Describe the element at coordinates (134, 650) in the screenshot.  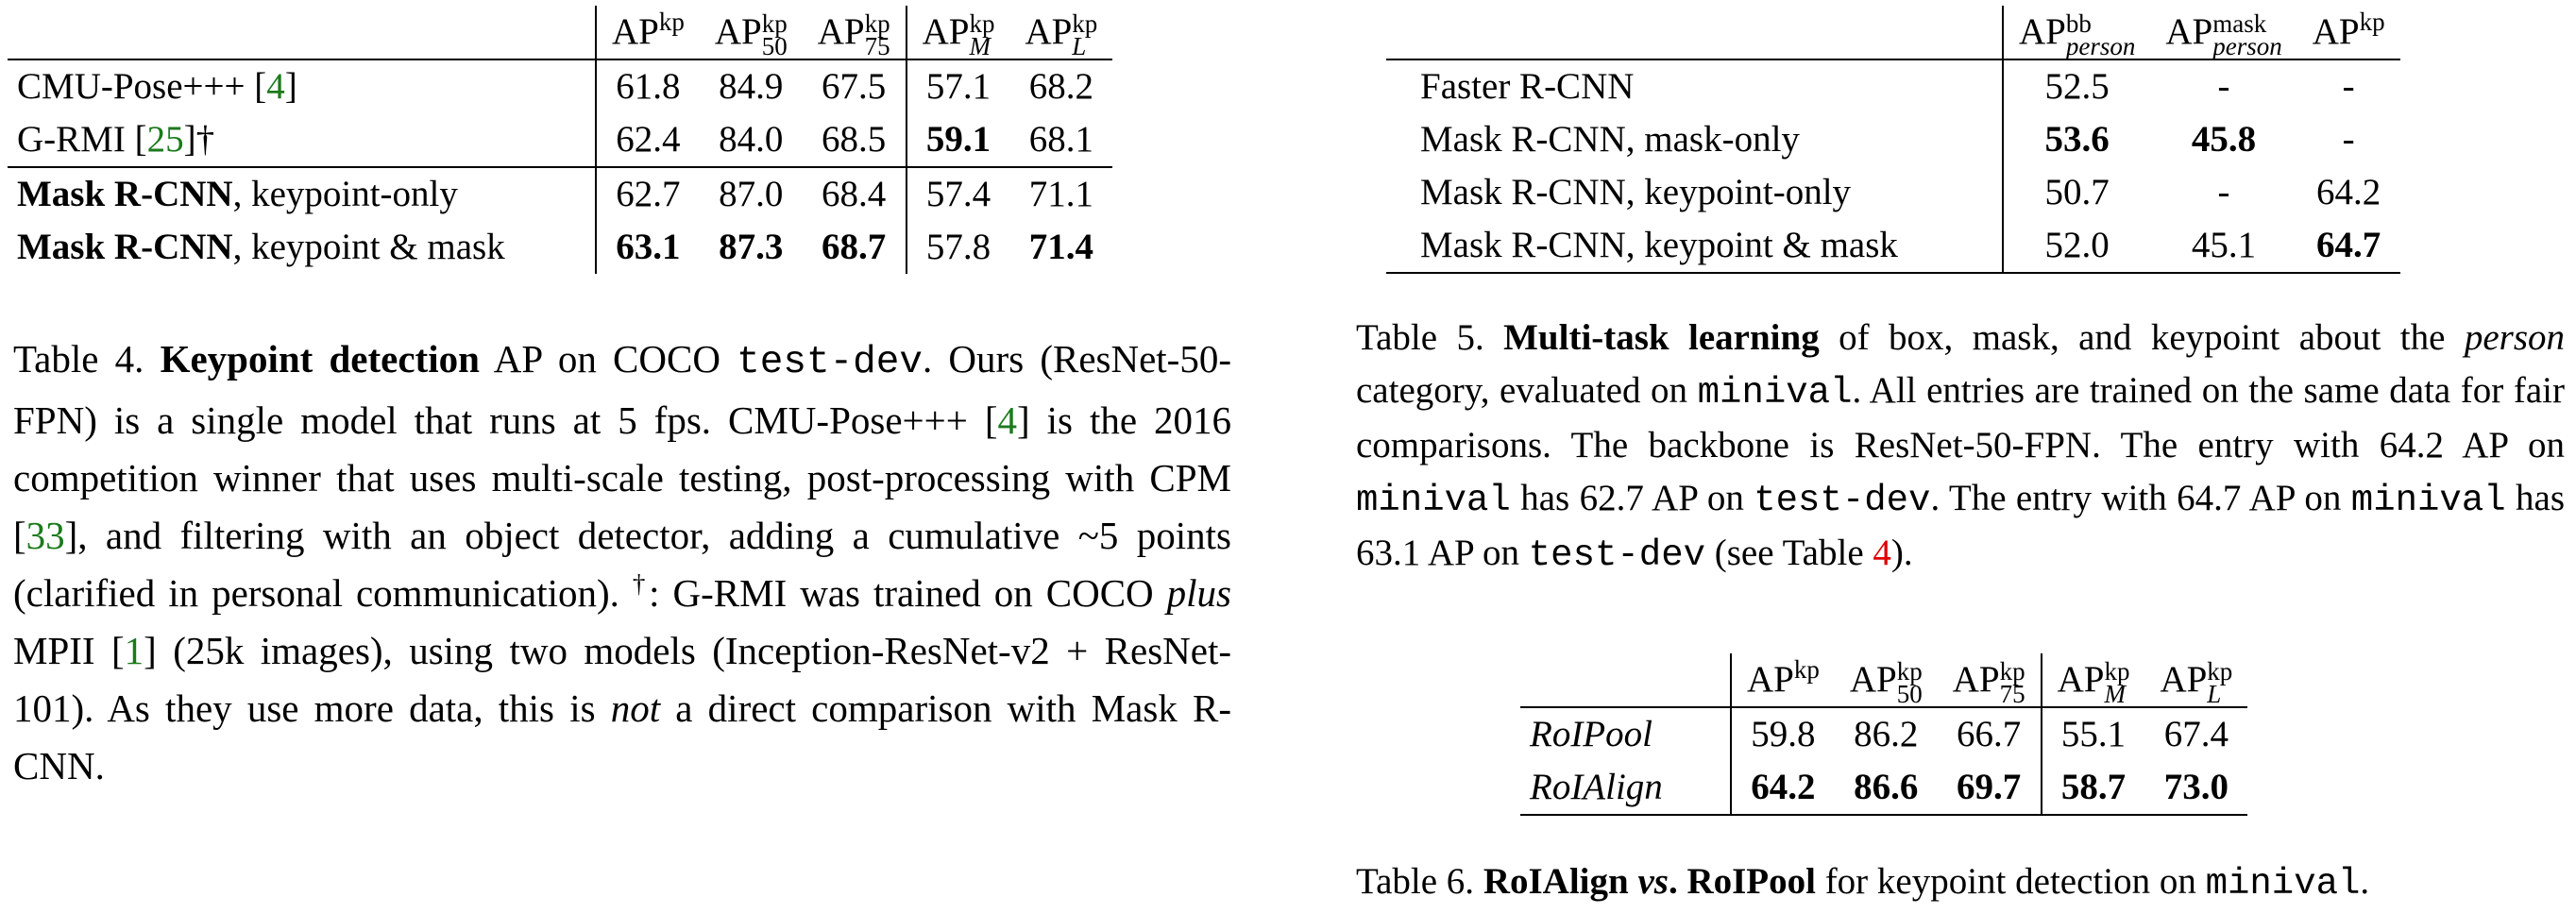
I see `citation-link: 1` at that location.